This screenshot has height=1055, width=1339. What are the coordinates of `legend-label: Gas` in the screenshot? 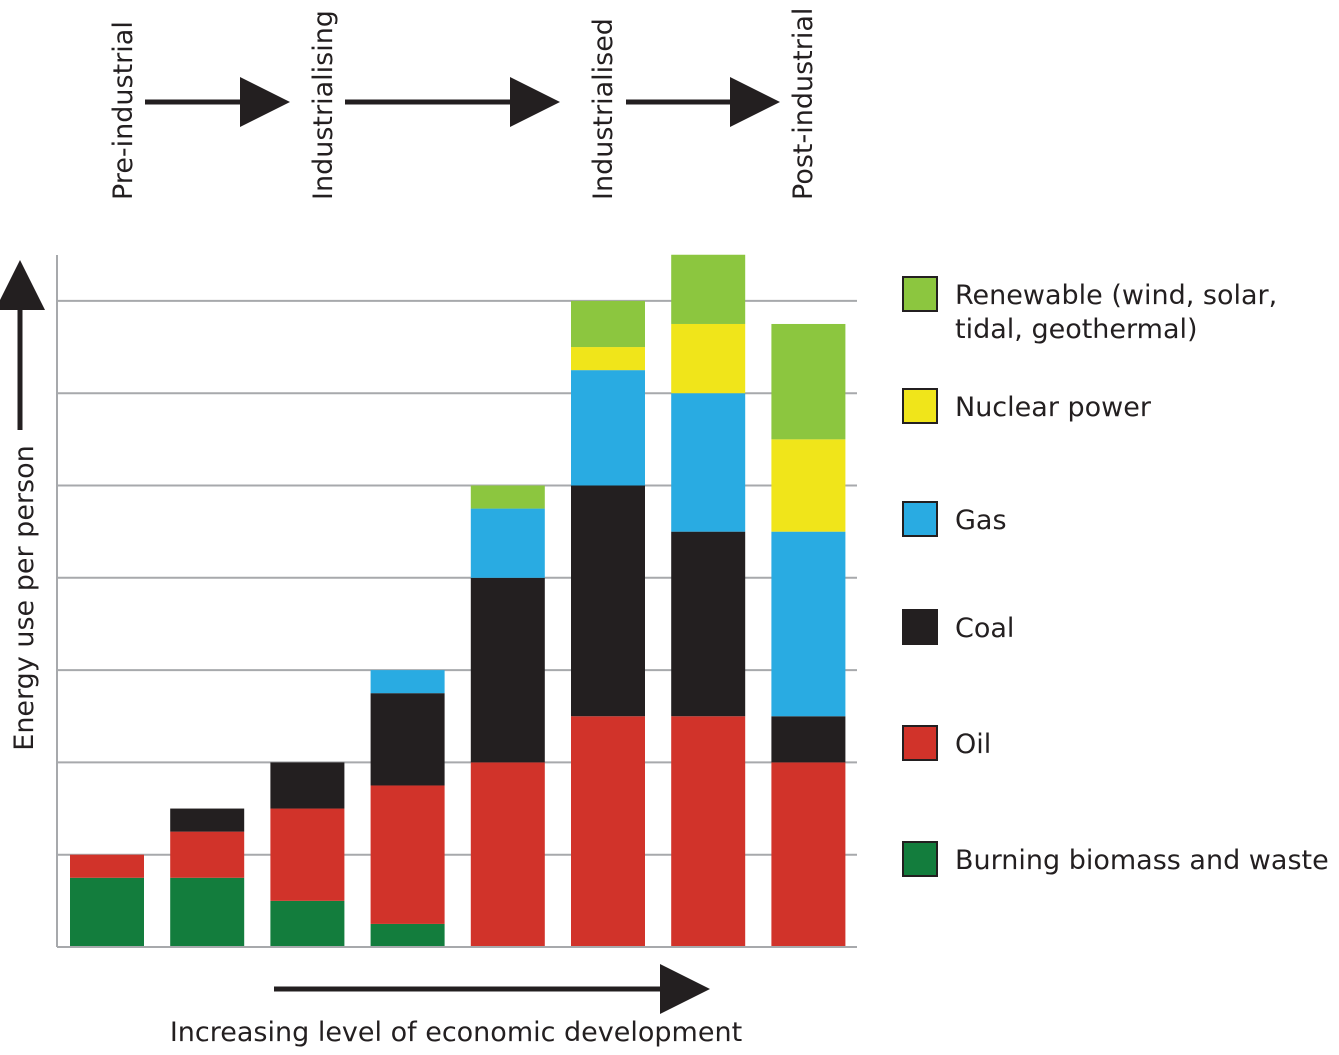 It's located at (981, 520).